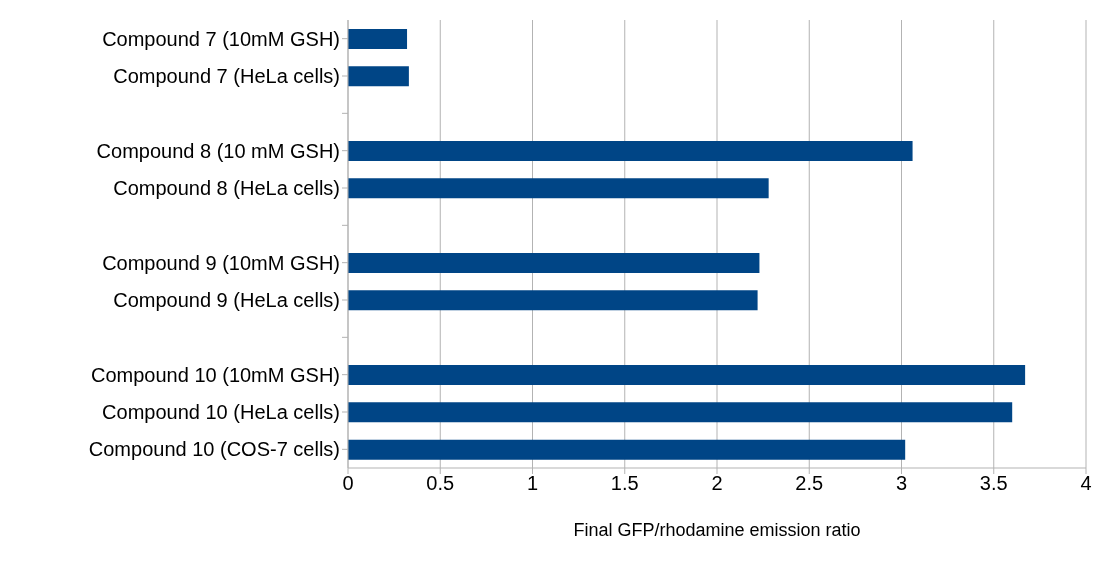 The height and width of the screenshot is (564, 1115). Describe the element at coordinates (717, 483) in the screenshot. I see `x-tick-label: 2` at that location.